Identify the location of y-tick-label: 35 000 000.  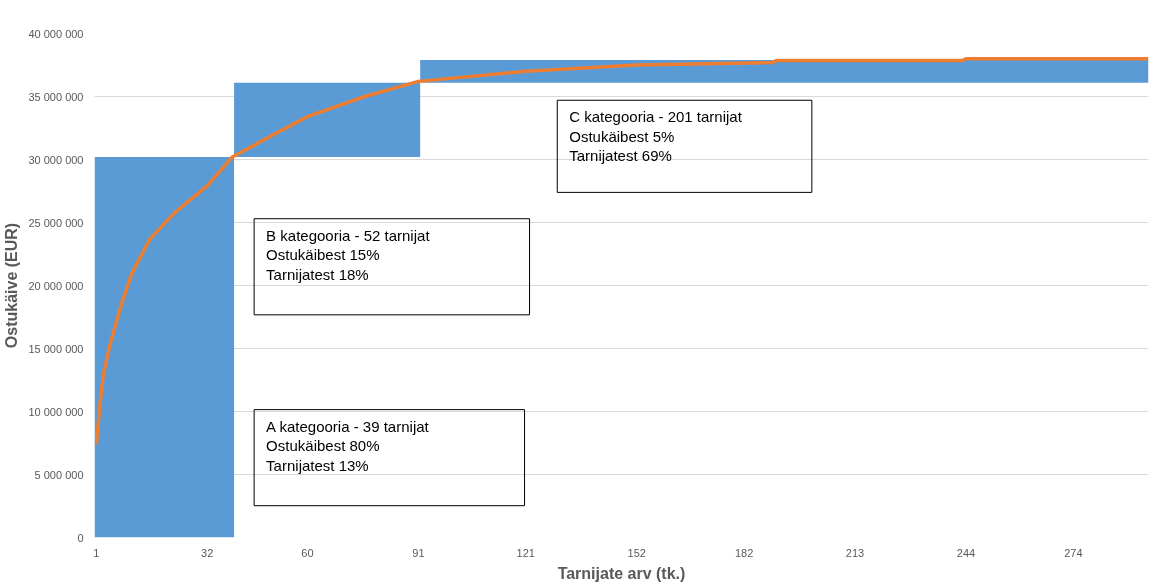
(56, 96).